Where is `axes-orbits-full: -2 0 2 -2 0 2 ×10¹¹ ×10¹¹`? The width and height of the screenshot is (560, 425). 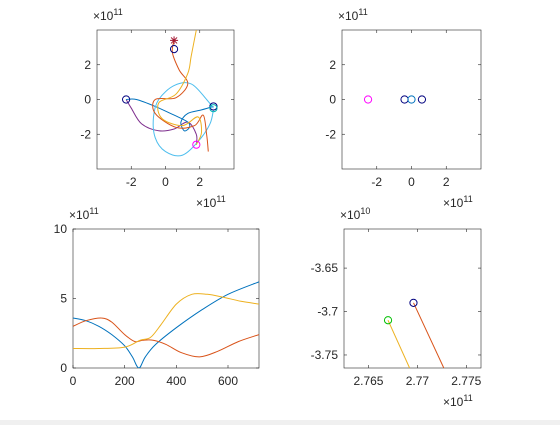 axes-orbits-full: -2 0 2 -2 0 2 ×10¹¹ ×10¹¹ is located at coordinates (157, 108).